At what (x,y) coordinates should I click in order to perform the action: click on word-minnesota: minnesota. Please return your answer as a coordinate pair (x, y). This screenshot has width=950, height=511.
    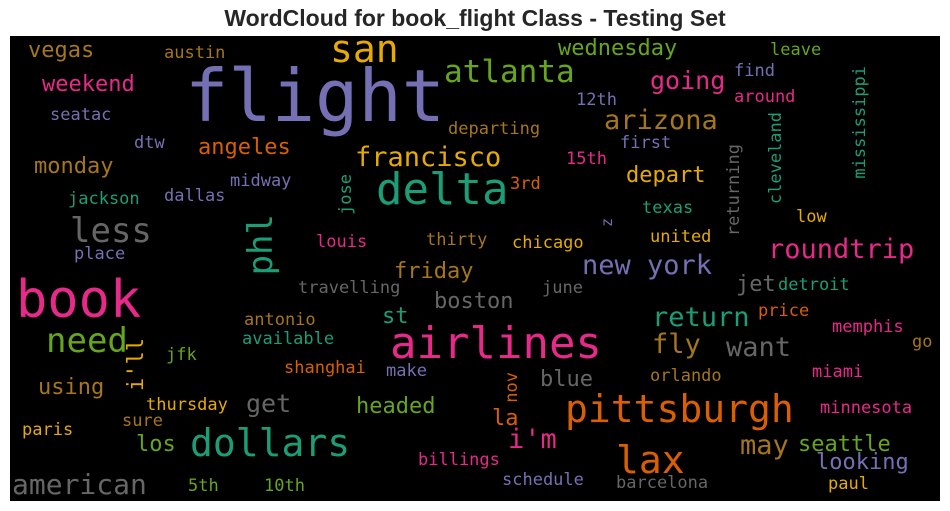
    Looking at the image, I should click on (866, 408).